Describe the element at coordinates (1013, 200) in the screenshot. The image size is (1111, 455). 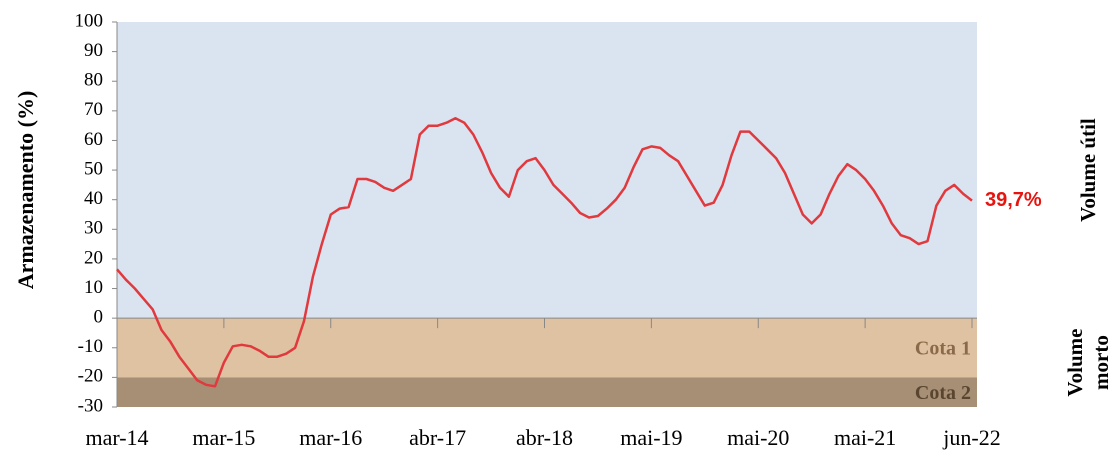
I see `value-label: 39,7%` at that location.